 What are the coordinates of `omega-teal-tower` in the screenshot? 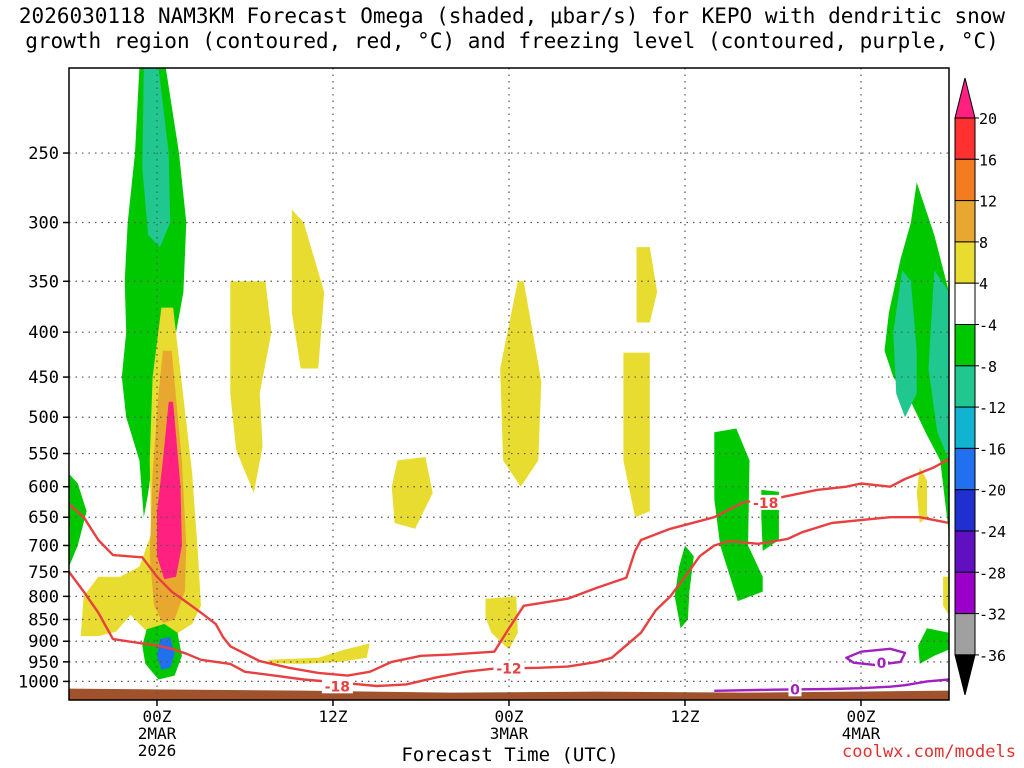 It's located at (156, 158).